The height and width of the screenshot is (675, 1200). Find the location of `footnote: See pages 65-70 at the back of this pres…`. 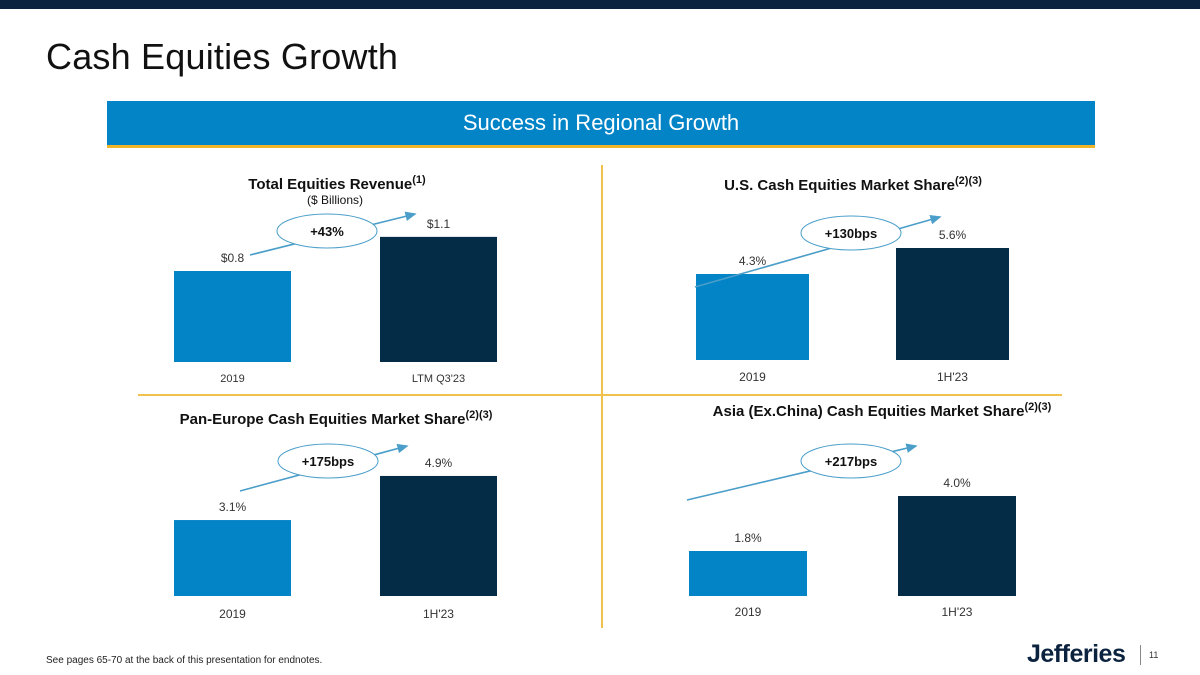

footnote: See pages 65-70 at the back of this pres… is located at coordinates (184, 660).